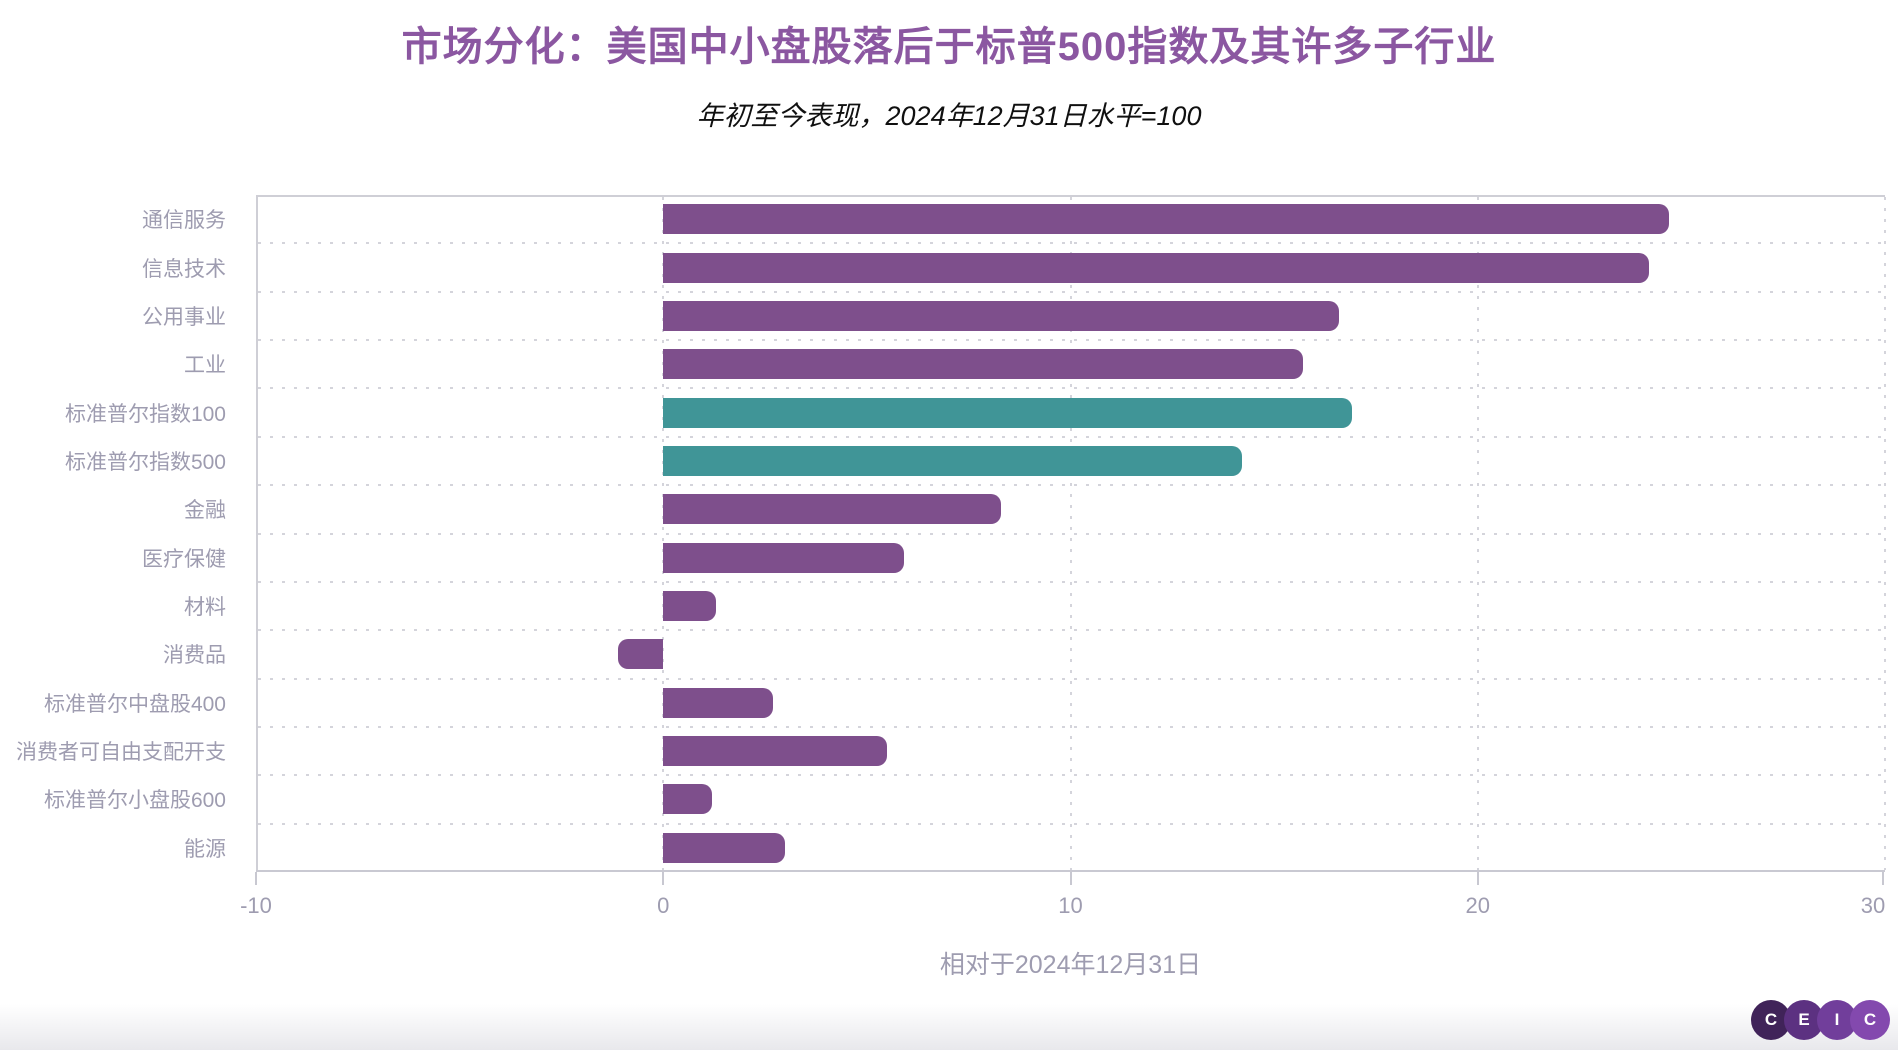 The height and width of the screenshot is (1050, 1898). What do you see at coordinates (1873, 905) in the screenshot?
I see `axis-tick-label: 30` at bounding box center [1873, 905].